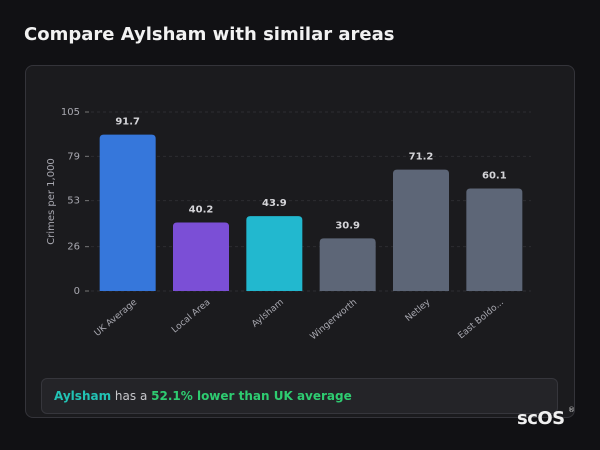 This screenshot has height=450, width=600. I want to click on value-label: 30.9, so click(347, 225).